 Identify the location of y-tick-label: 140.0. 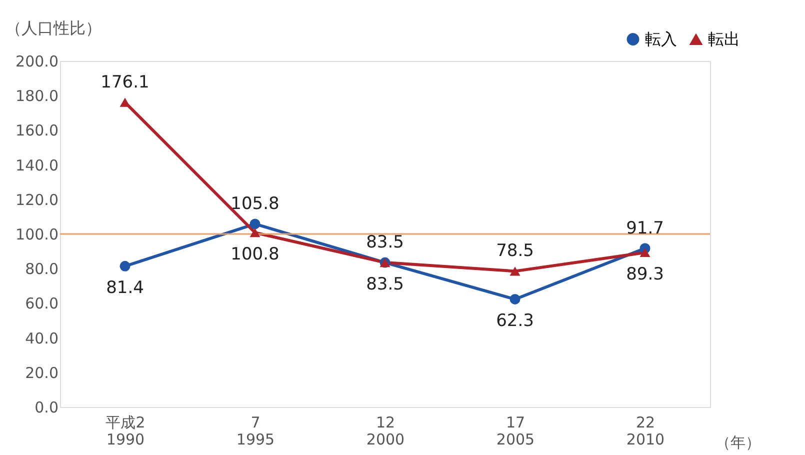
(37, 165).